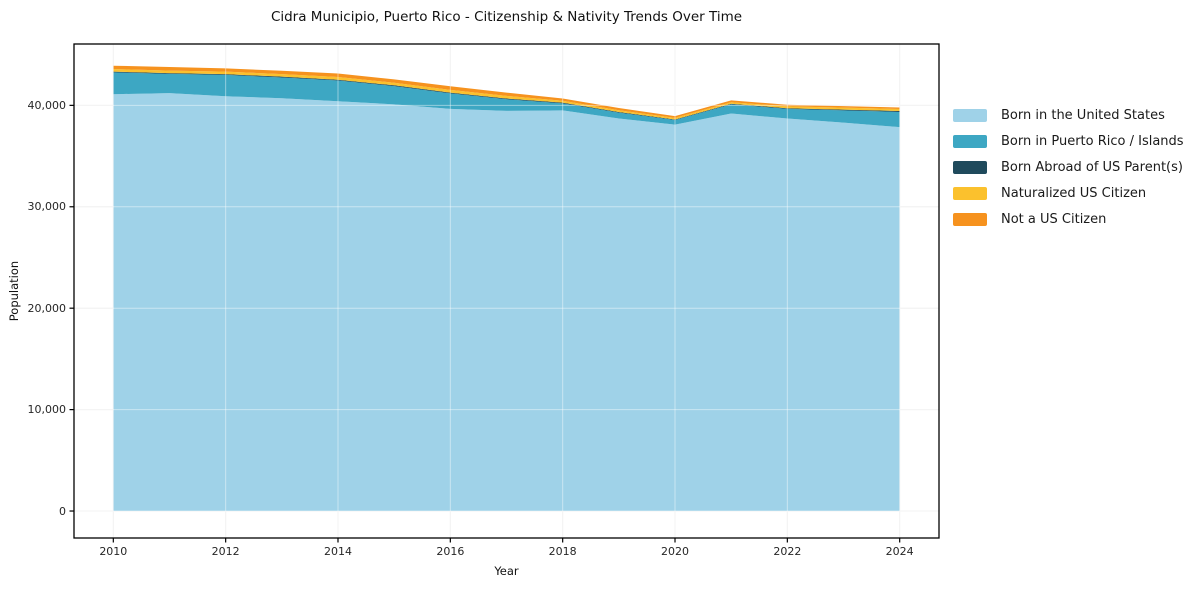 Image resolution: width=1189 pixels, height=590 pixels. Describe the element at coordinates (47, 410) in the screenshot. I see `y-tick-label: 10,000` at that location.